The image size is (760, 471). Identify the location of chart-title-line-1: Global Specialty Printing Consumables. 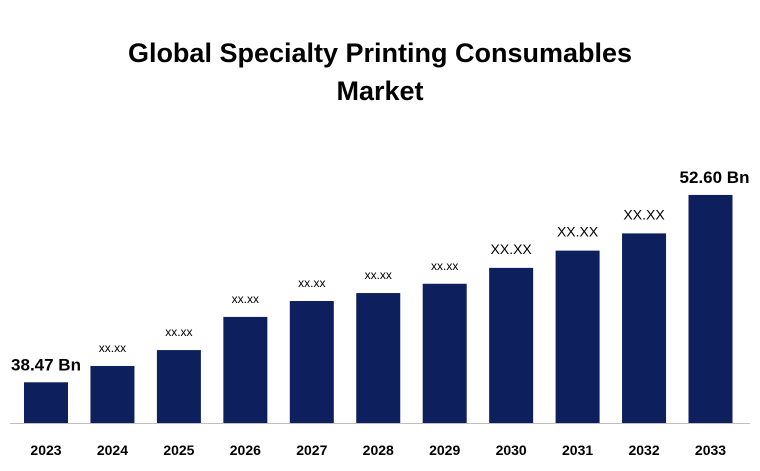
(380, 53).